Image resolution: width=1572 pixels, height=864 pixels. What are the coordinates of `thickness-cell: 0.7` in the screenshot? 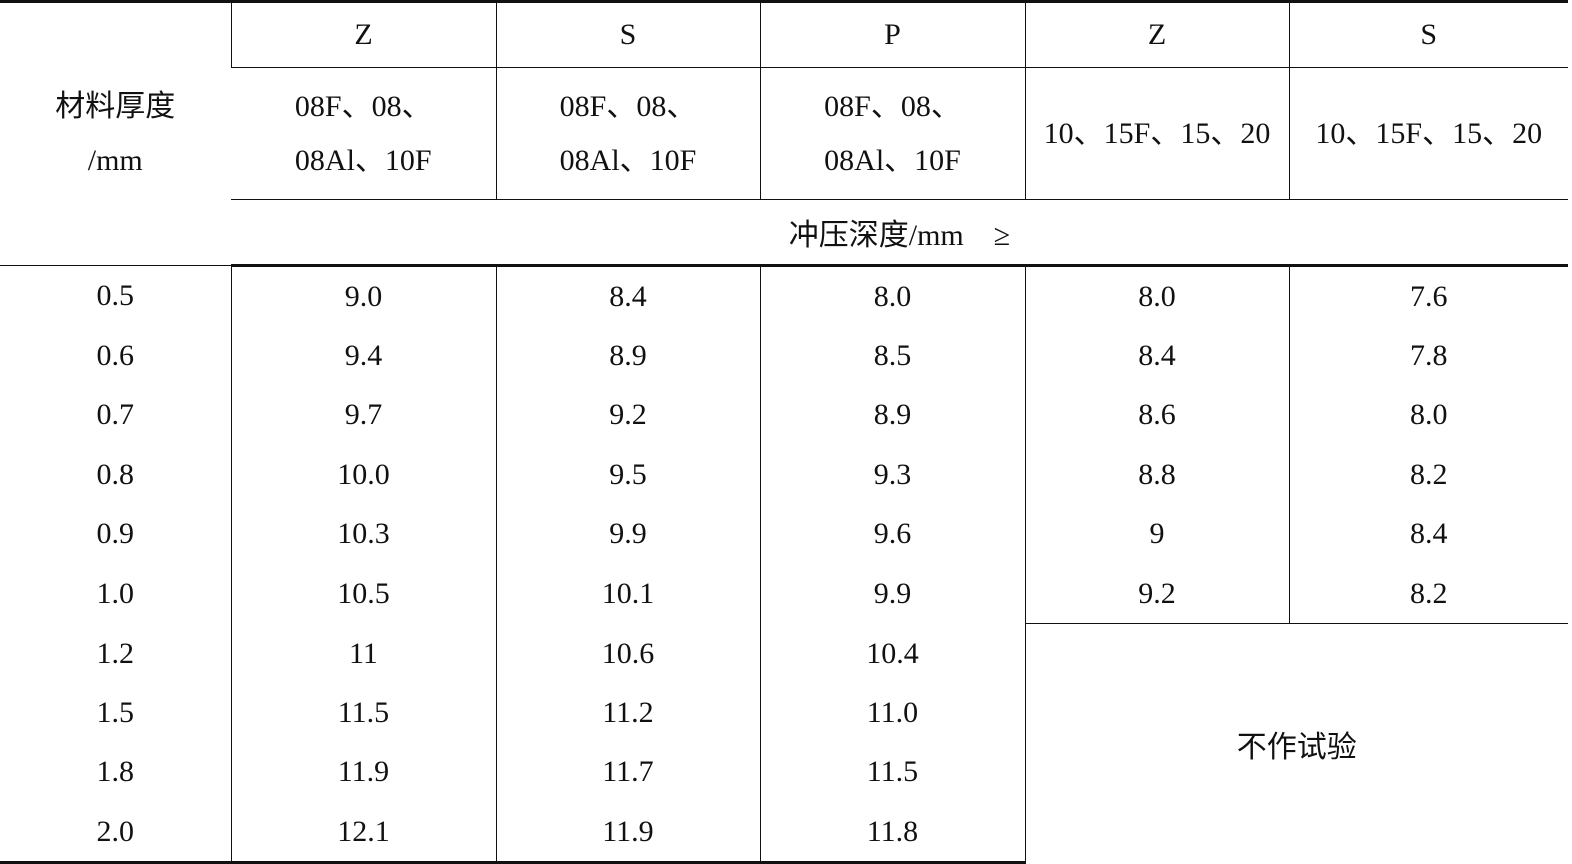 It's located at (115, 415).